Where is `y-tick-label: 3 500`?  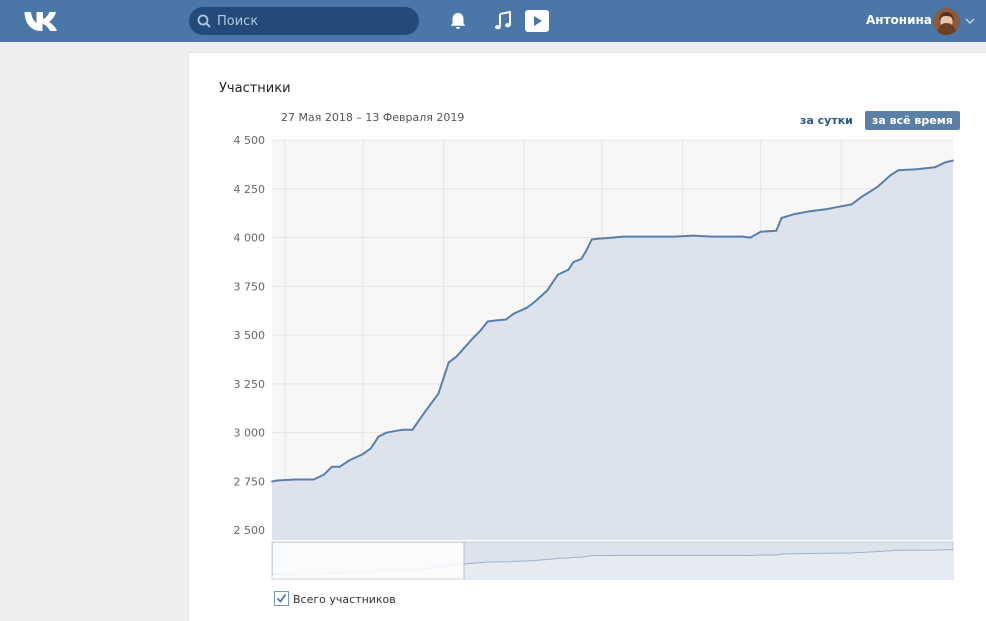
y-tick-label: 3 500 is located at coordinates (250, 335).